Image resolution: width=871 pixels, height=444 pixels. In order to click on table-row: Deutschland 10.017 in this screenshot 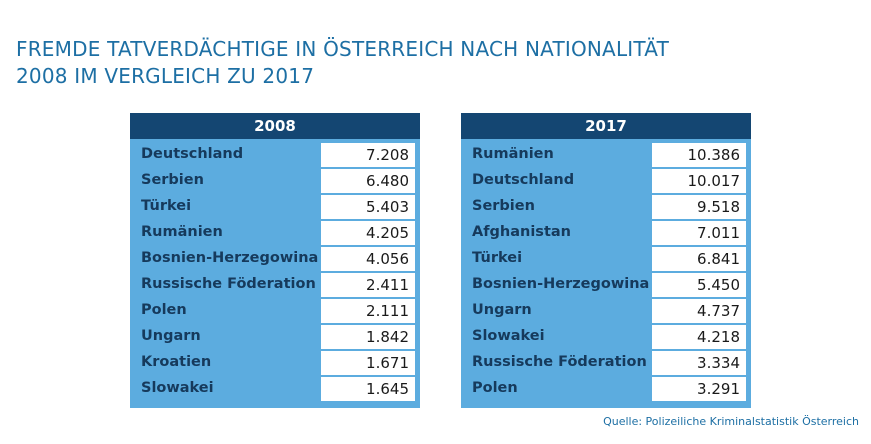, I will do `click(606, 180)`.